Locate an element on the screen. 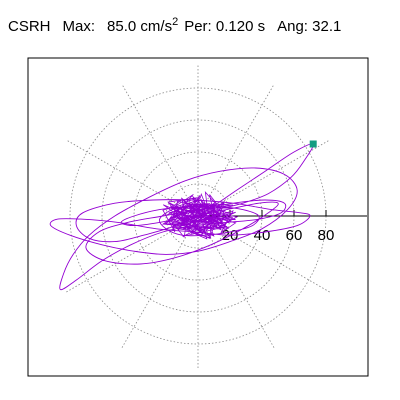 The height and width of the screenshot is (400, 400). chart-header: CSRH Max: 85.0 cm/s2 Per: 0.120 s Ang: 32.1 is located at coordinates (175, 26).